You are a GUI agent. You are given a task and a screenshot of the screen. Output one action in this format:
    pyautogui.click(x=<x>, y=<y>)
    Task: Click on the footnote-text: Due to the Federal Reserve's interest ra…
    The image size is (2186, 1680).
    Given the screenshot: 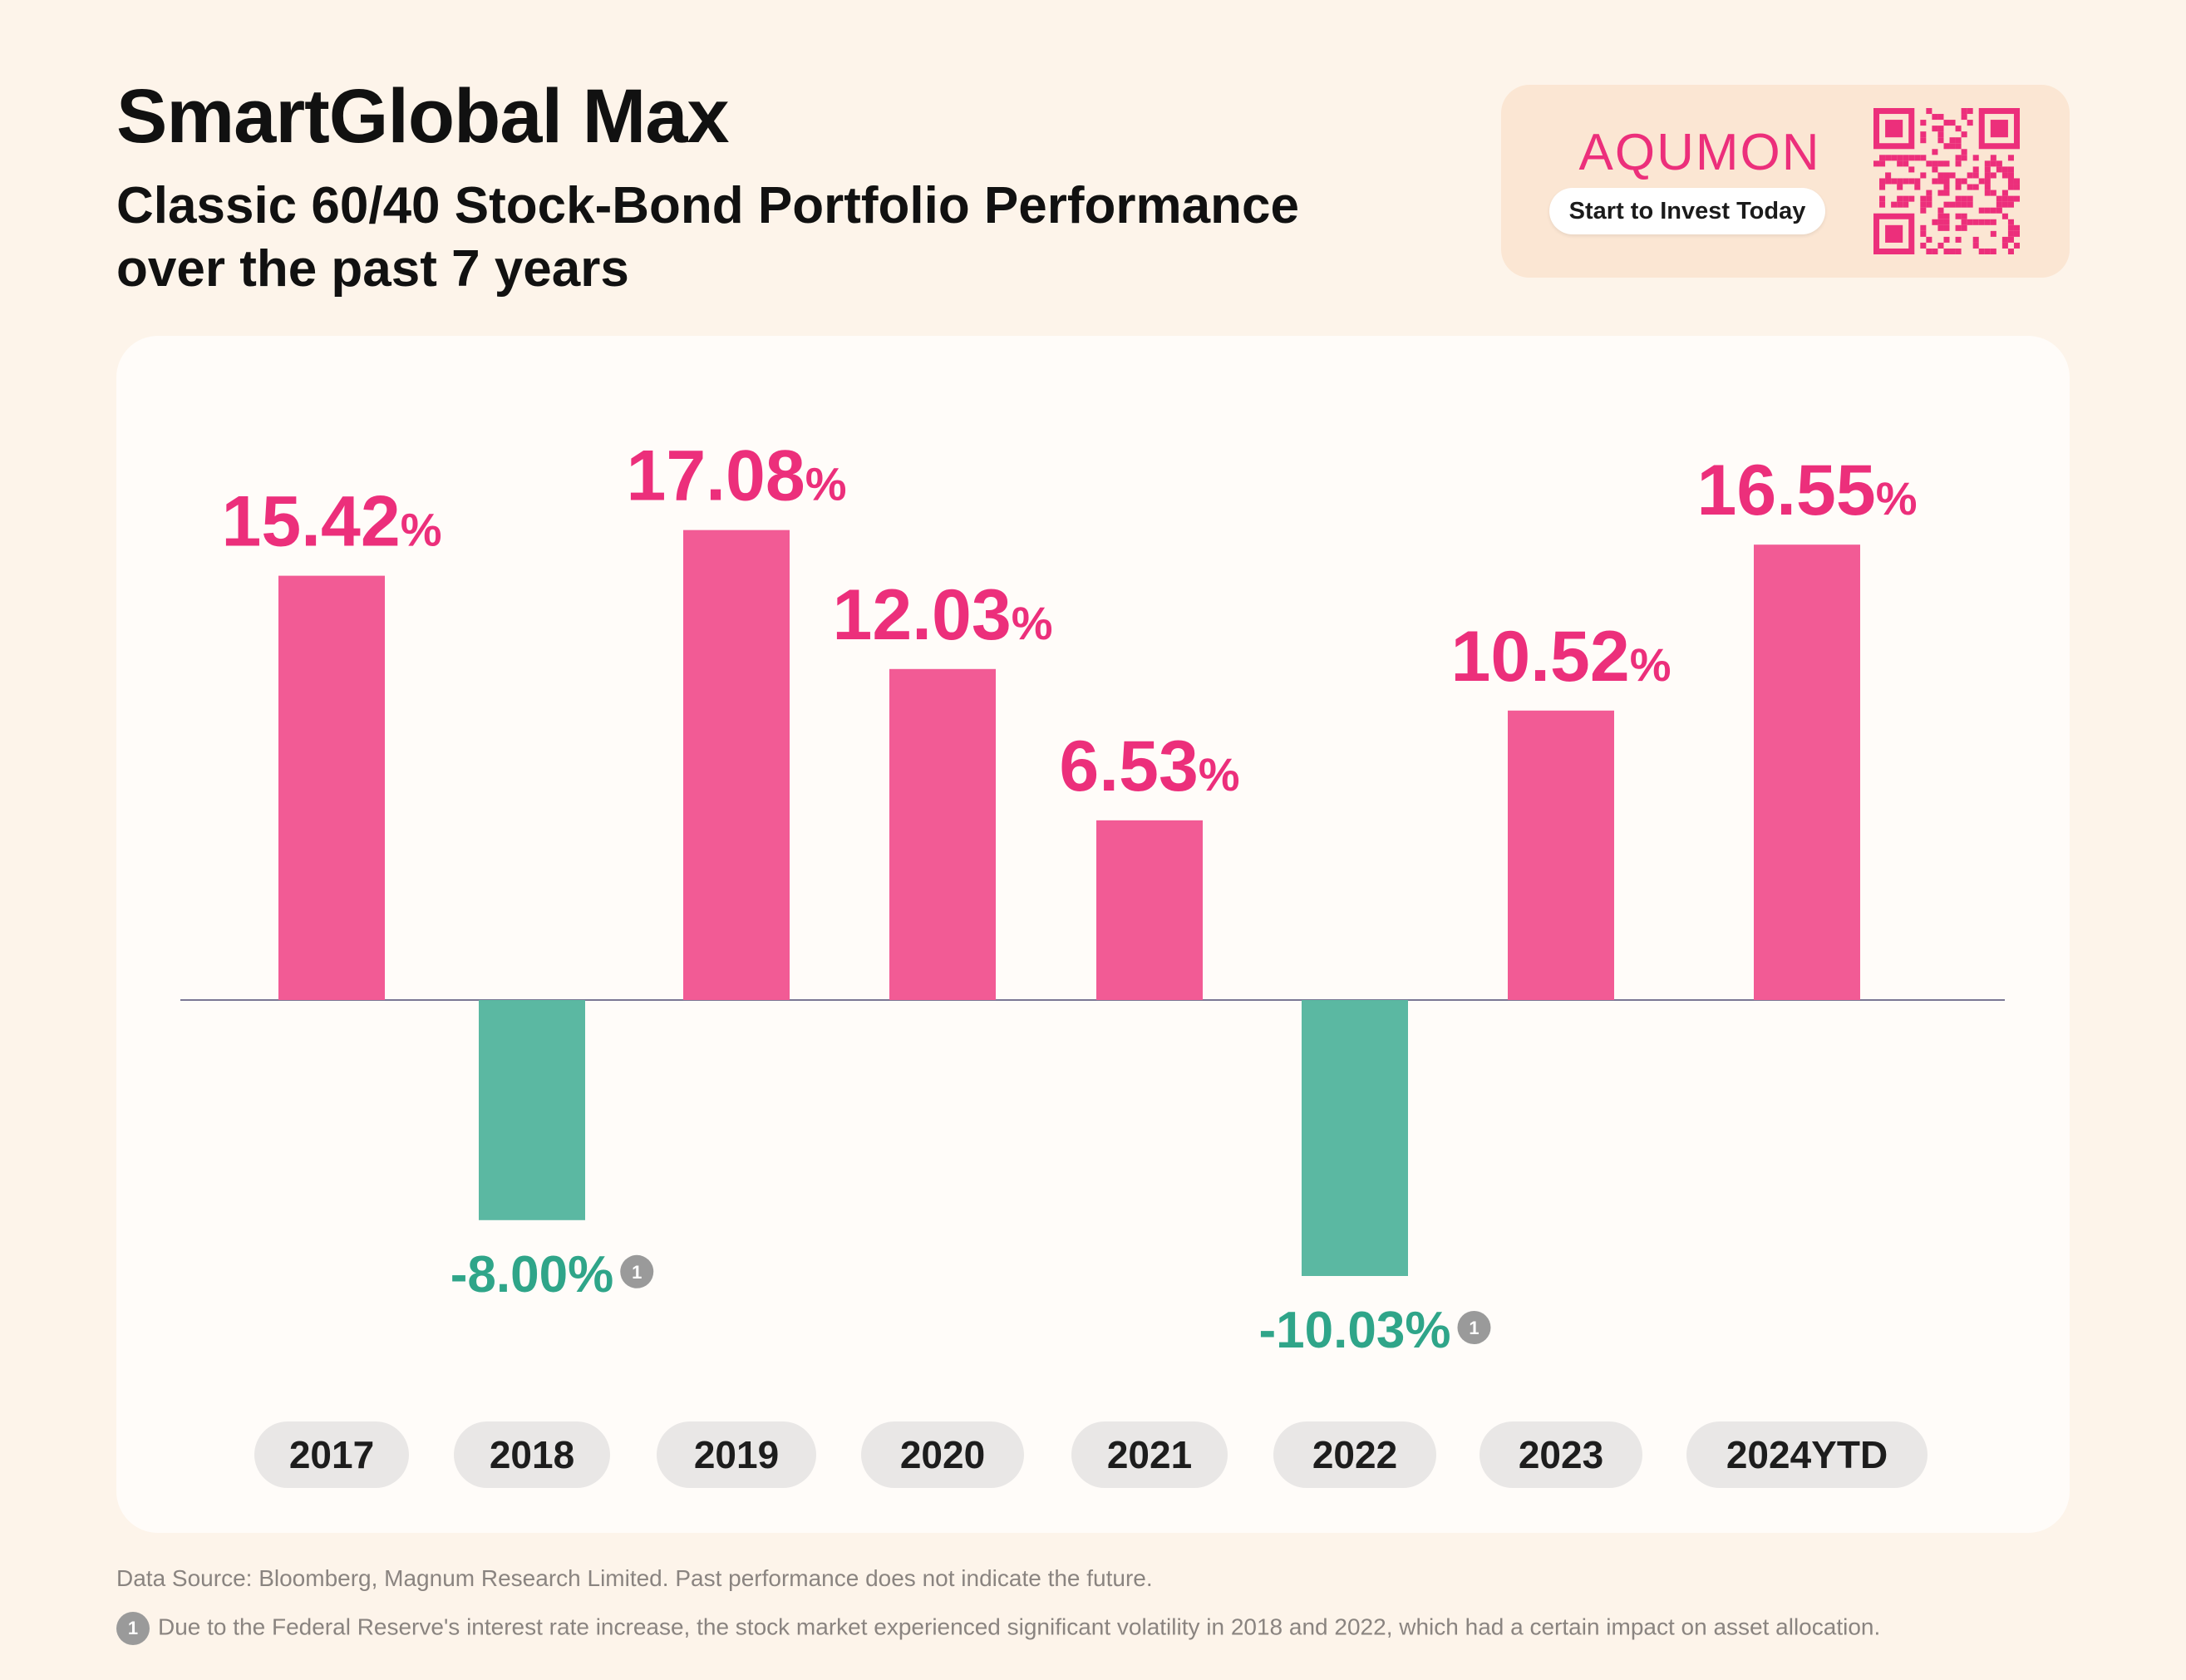 What is the action you would take?
    pyautogui.click(x=1019, y=1626)
    